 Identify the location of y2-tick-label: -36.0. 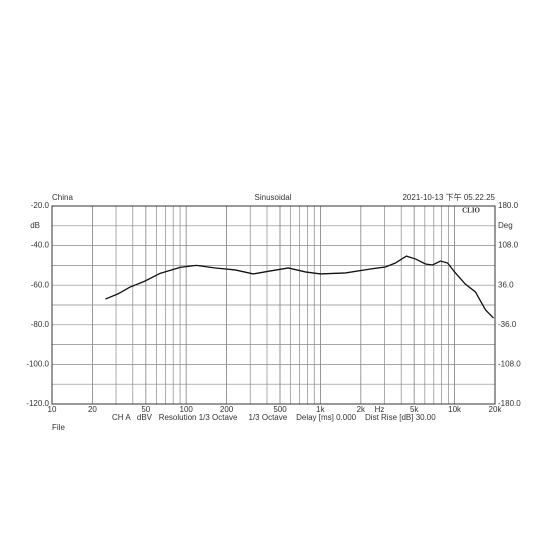
(507, 324).